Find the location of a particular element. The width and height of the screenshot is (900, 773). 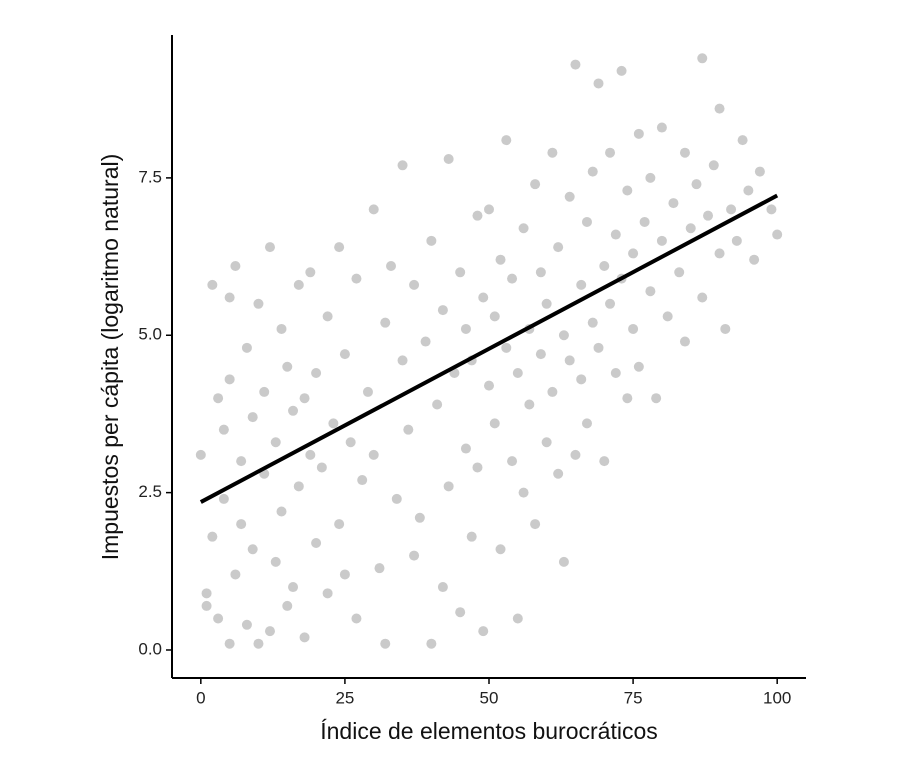

x-tick-label: 0 is located at coordinates (200, 697).